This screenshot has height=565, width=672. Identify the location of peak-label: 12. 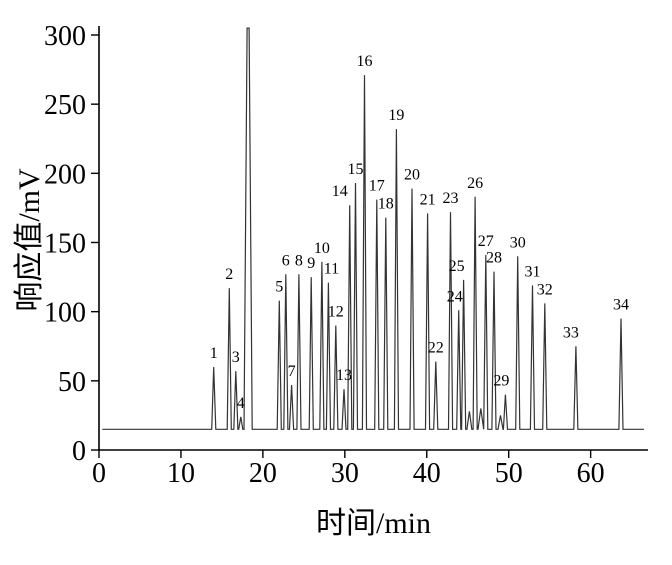
(336, 312).